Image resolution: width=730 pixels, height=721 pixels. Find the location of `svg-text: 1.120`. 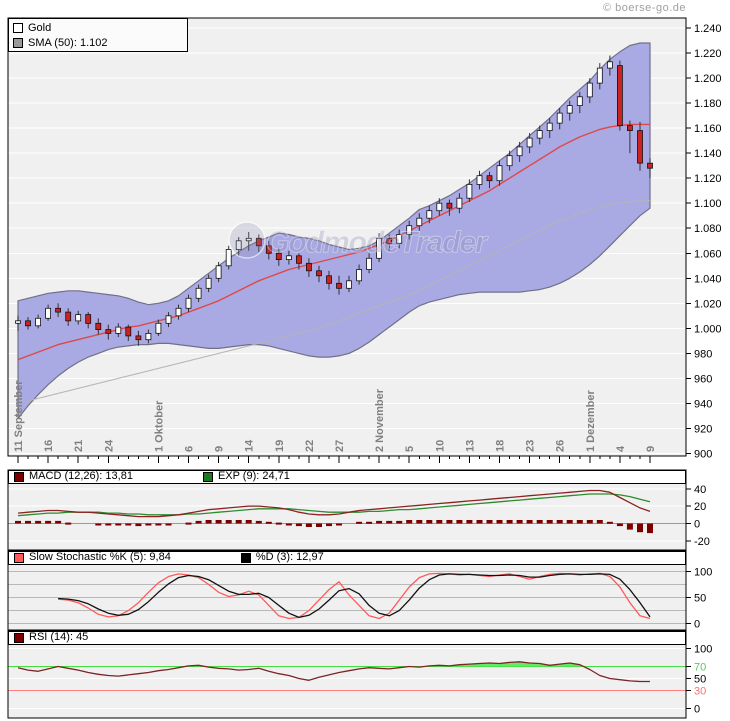

svg-text: 1.120 is located at coordinates (708, 179).